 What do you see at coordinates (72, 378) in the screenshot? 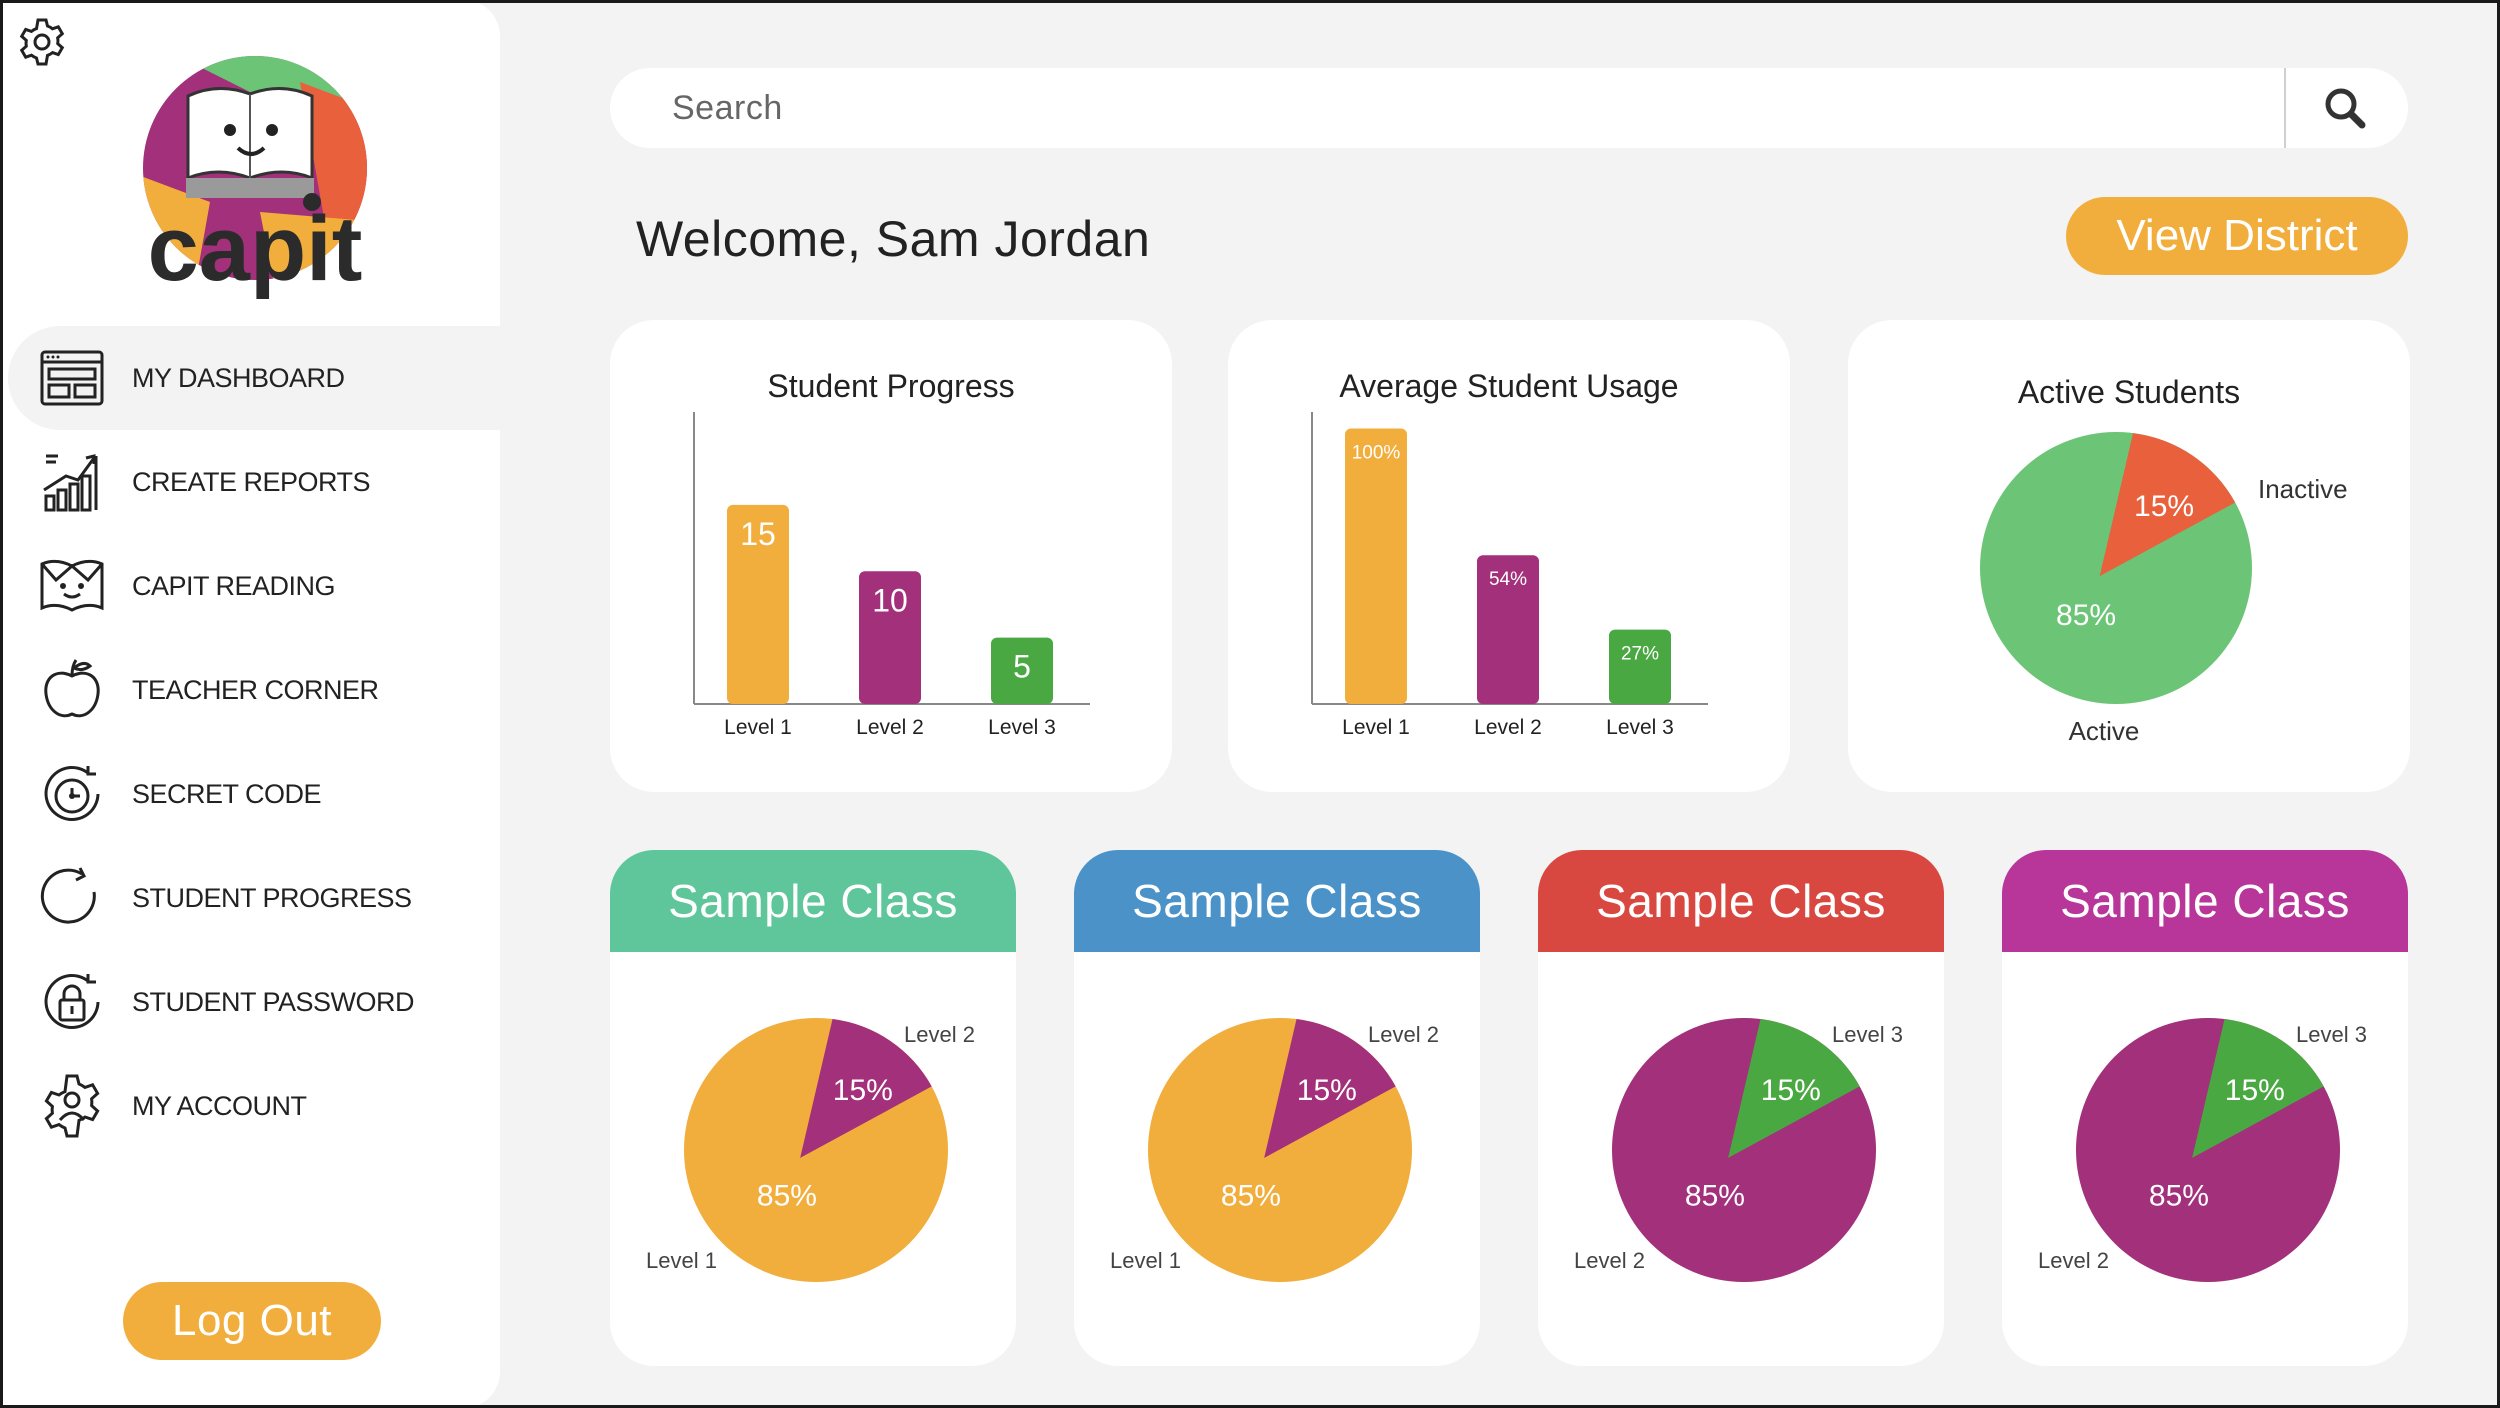
I see `dashboard-icon` at bounding box center [72, 378].